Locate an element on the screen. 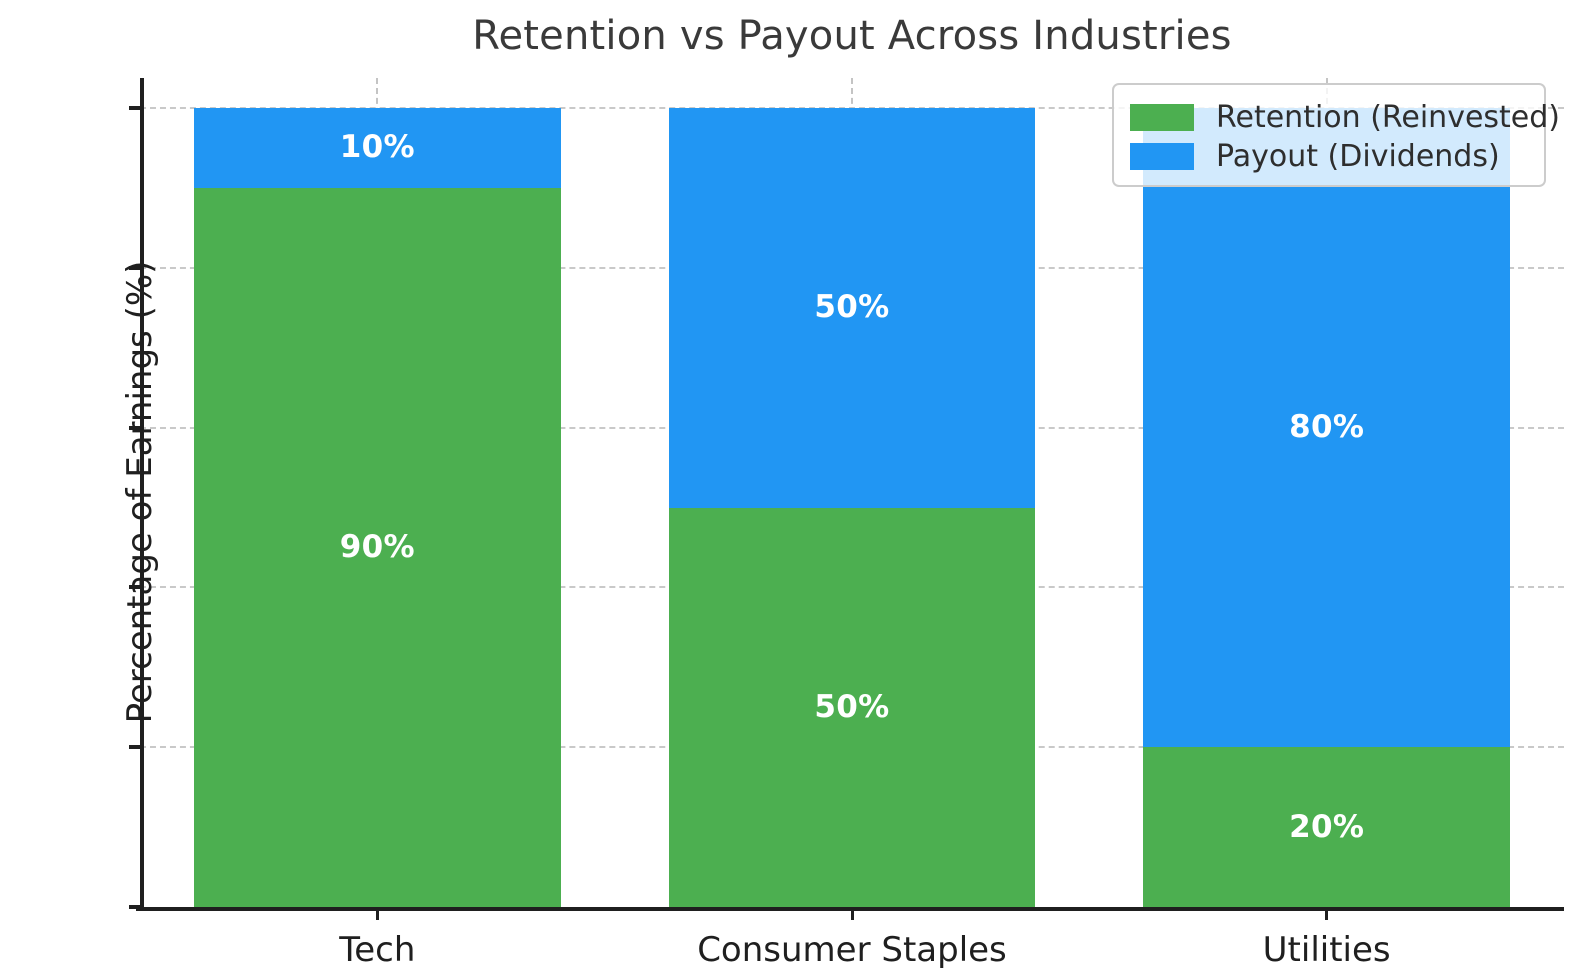 This screenshot has height=980, width=1580. x-tick-label: Tech is located at coordinates (377, 950).